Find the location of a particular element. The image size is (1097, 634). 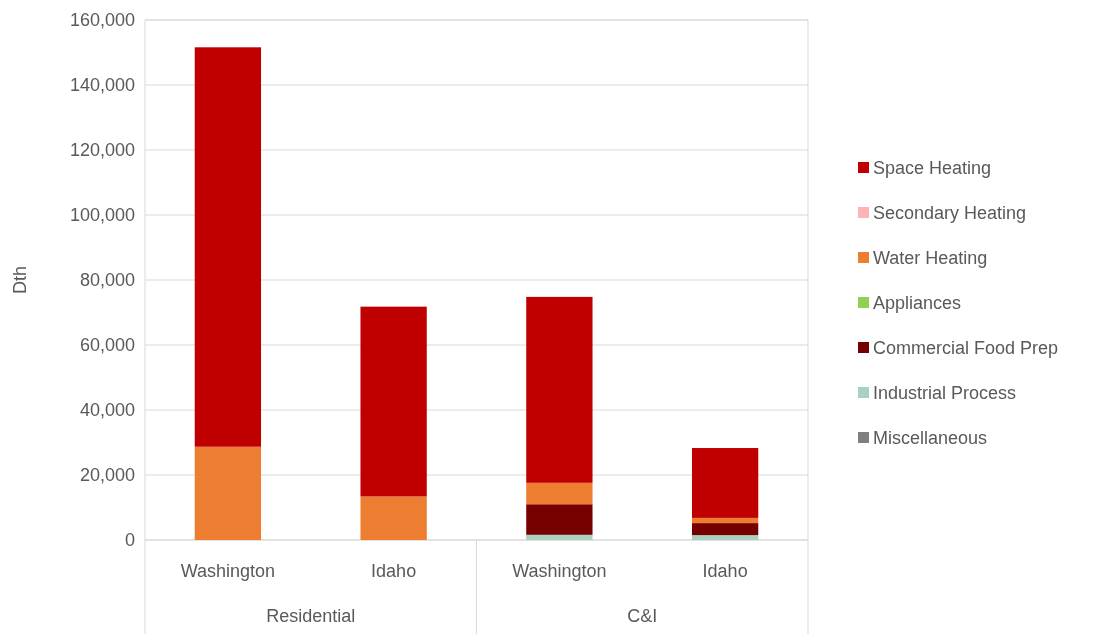

legend-label: Water Heating is located at coordinates (930, 258).